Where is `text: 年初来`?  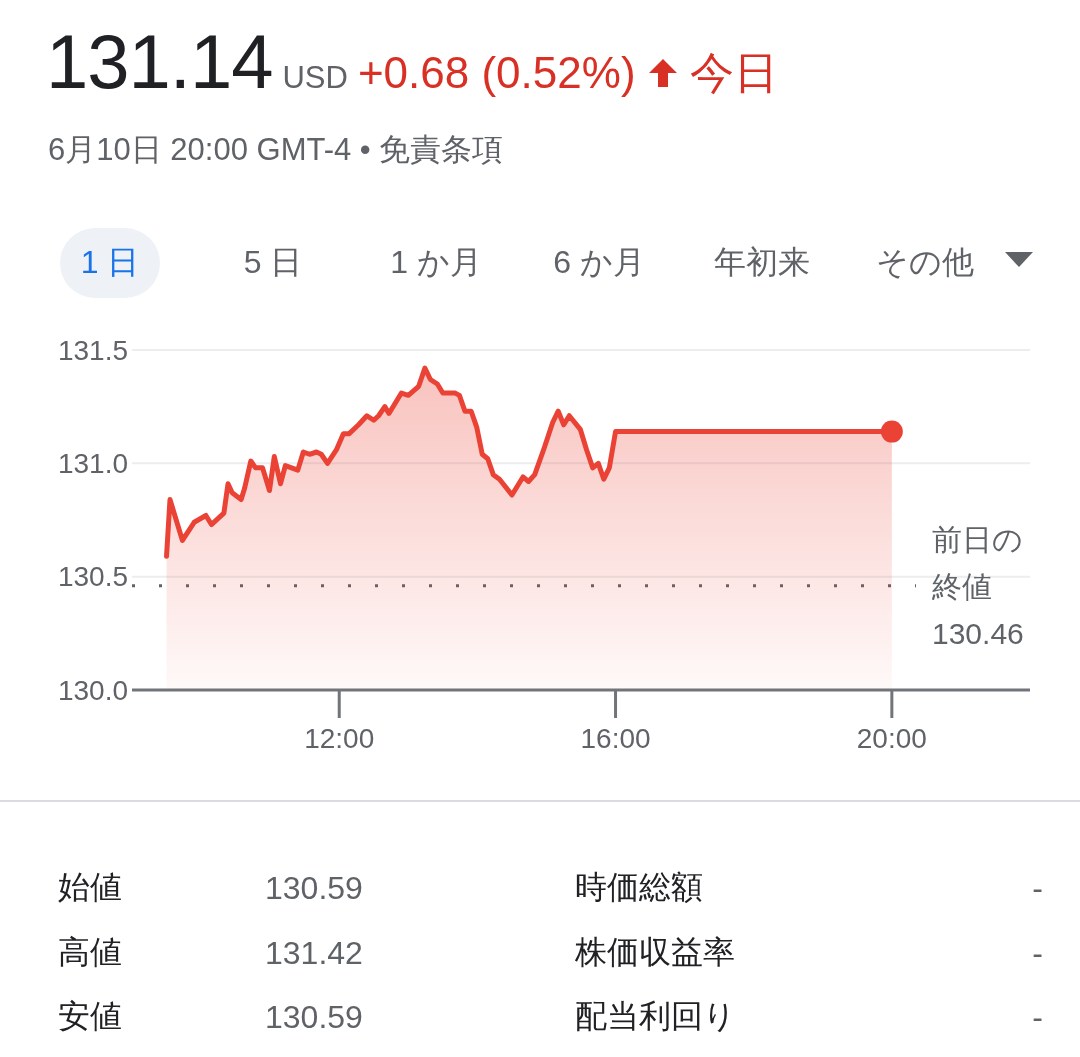 text: 年初来 is located at coordinates (762, 262).